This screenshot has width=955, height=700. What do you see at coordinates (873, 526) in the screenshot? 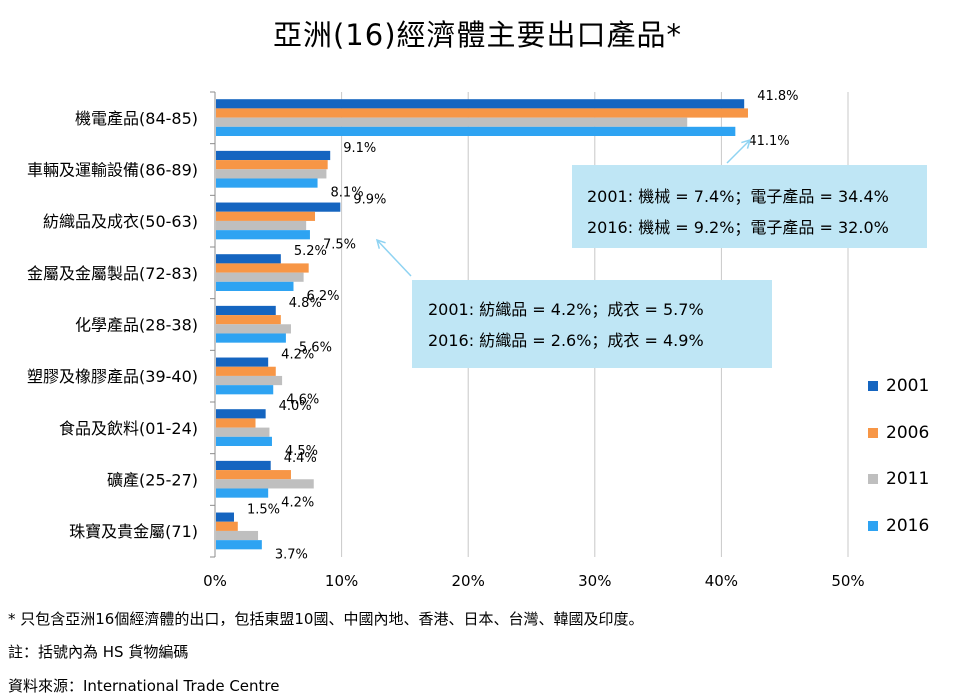
I see `legend-swatch-2016` at bounding box center [873, 526].